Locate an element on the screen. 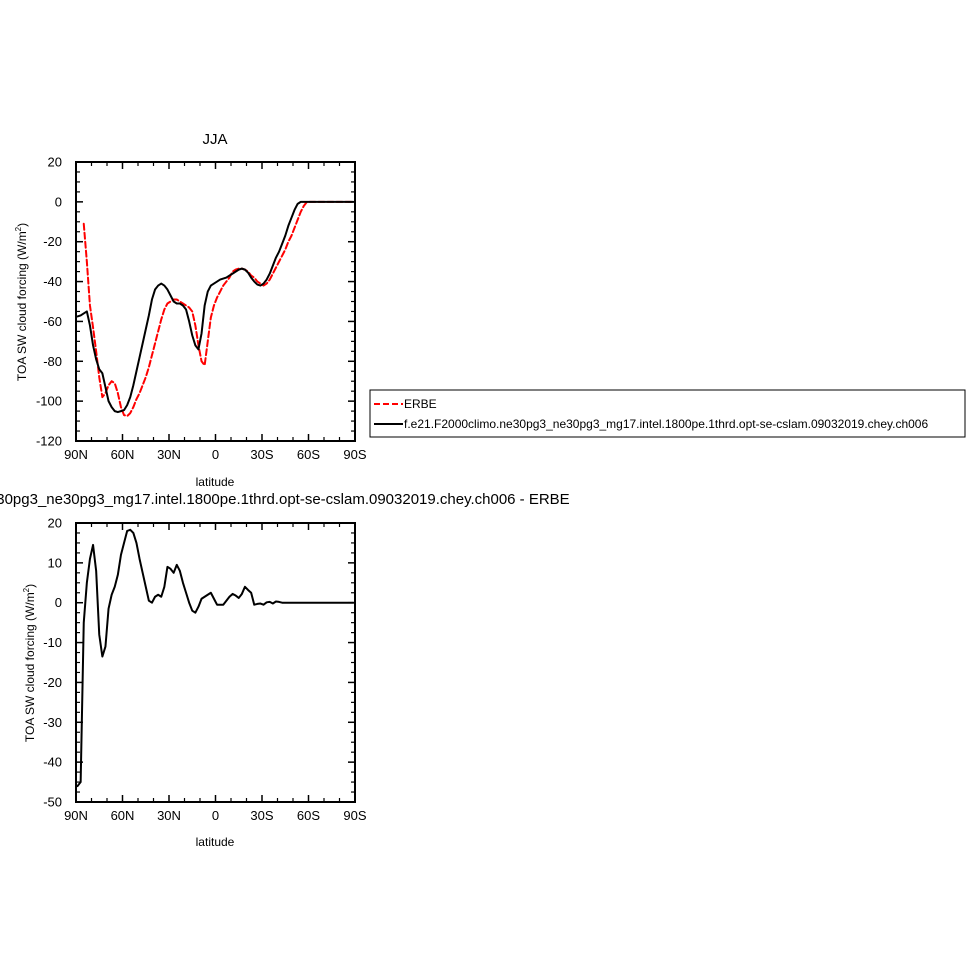 Image resolution: width=979 pixels, height=979 pixels. bottom-y-tick-label: -30 is located at coordinates (52, 722).